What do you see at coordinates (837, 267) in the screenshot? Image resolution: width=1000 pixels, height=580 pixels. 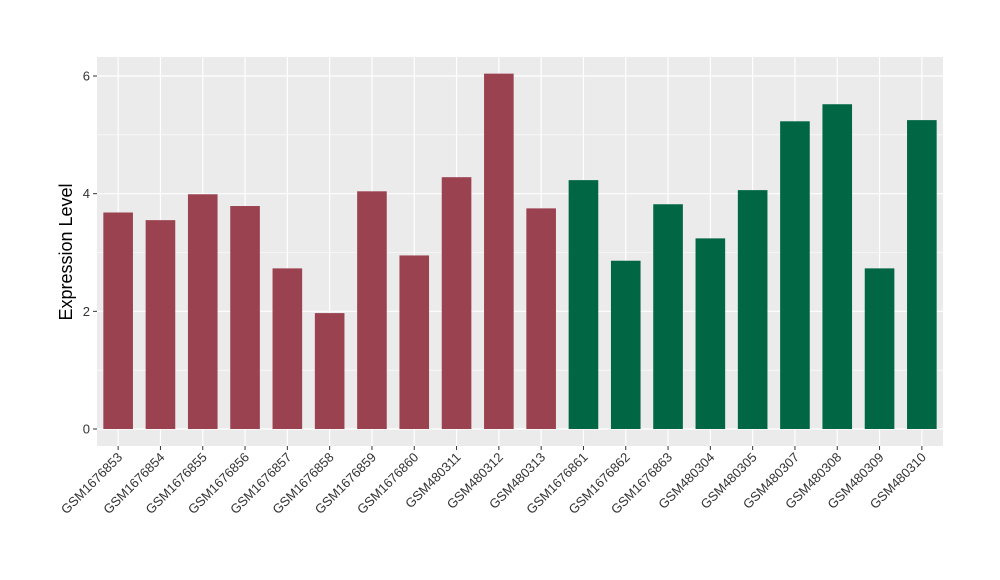 I see `bar-GSM480308` at bounding box center [837, 267].